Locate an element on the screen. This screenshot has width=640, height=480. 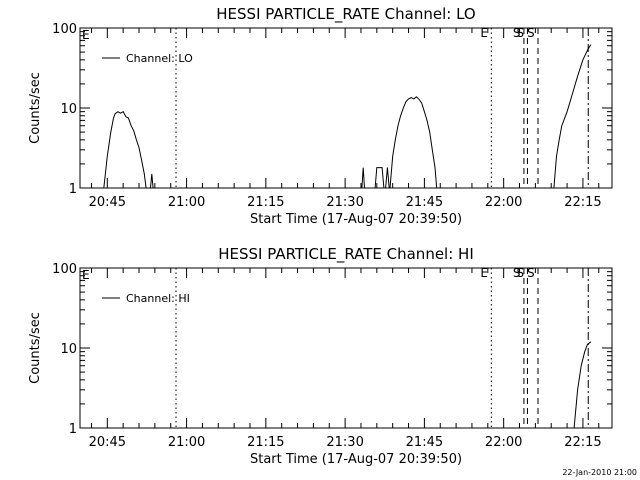
footer-date: 22-Jan-2010 21:00 is located at coordinates (599, 472).